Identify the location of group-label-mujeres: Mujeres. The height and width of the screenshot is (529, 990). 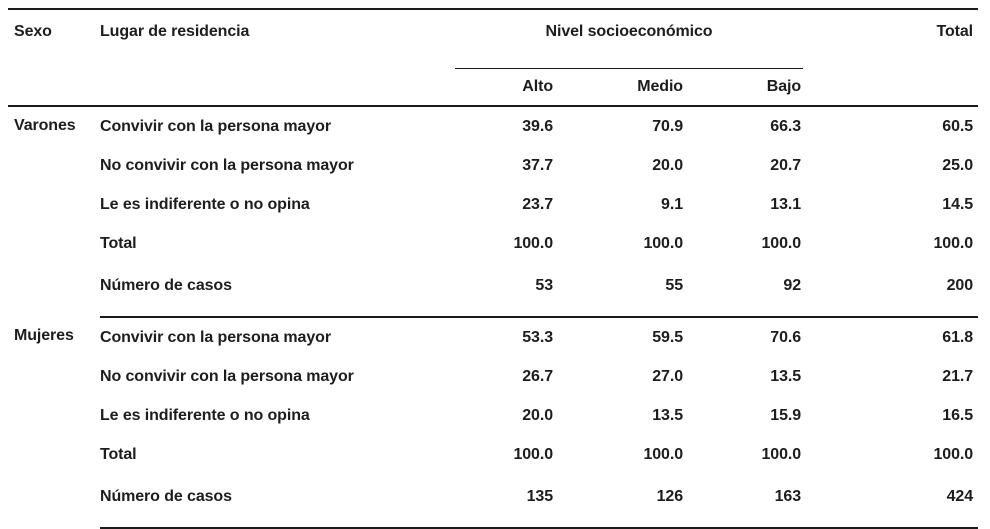
(44, 335).